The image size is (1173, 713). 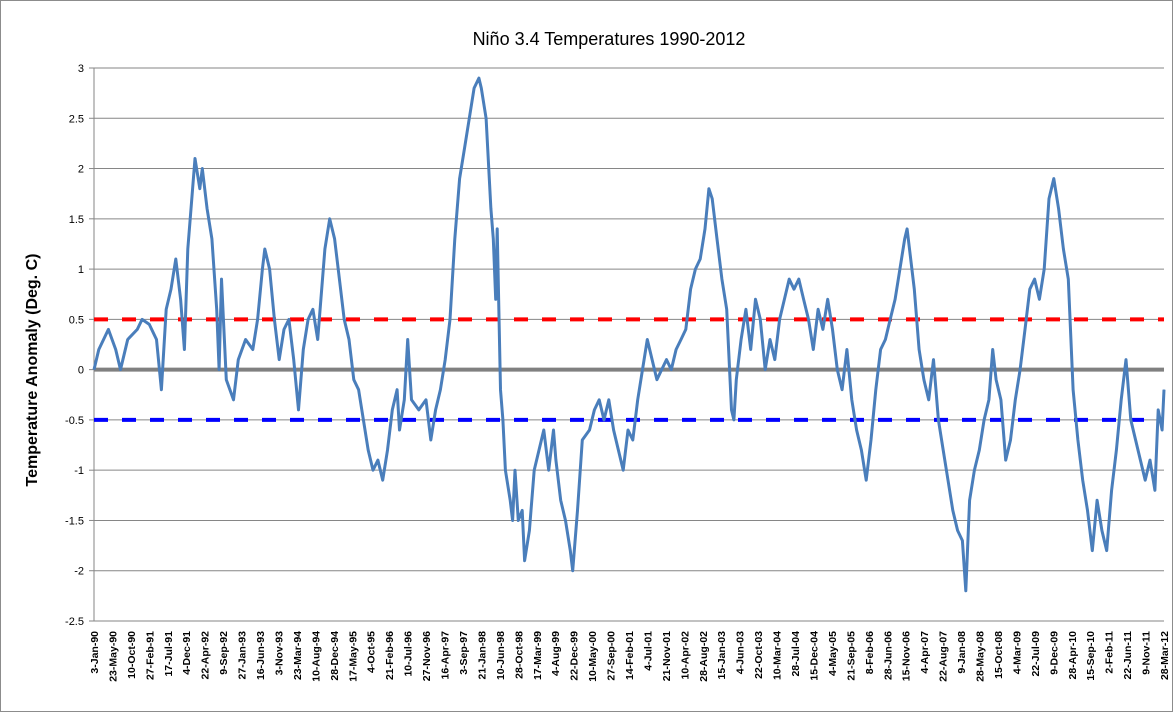 What do you see at coordinates (1091, 656) in the screenshot?
I see `x-tick-label: 15-Sep-10` at bounding box center [1091, 656].